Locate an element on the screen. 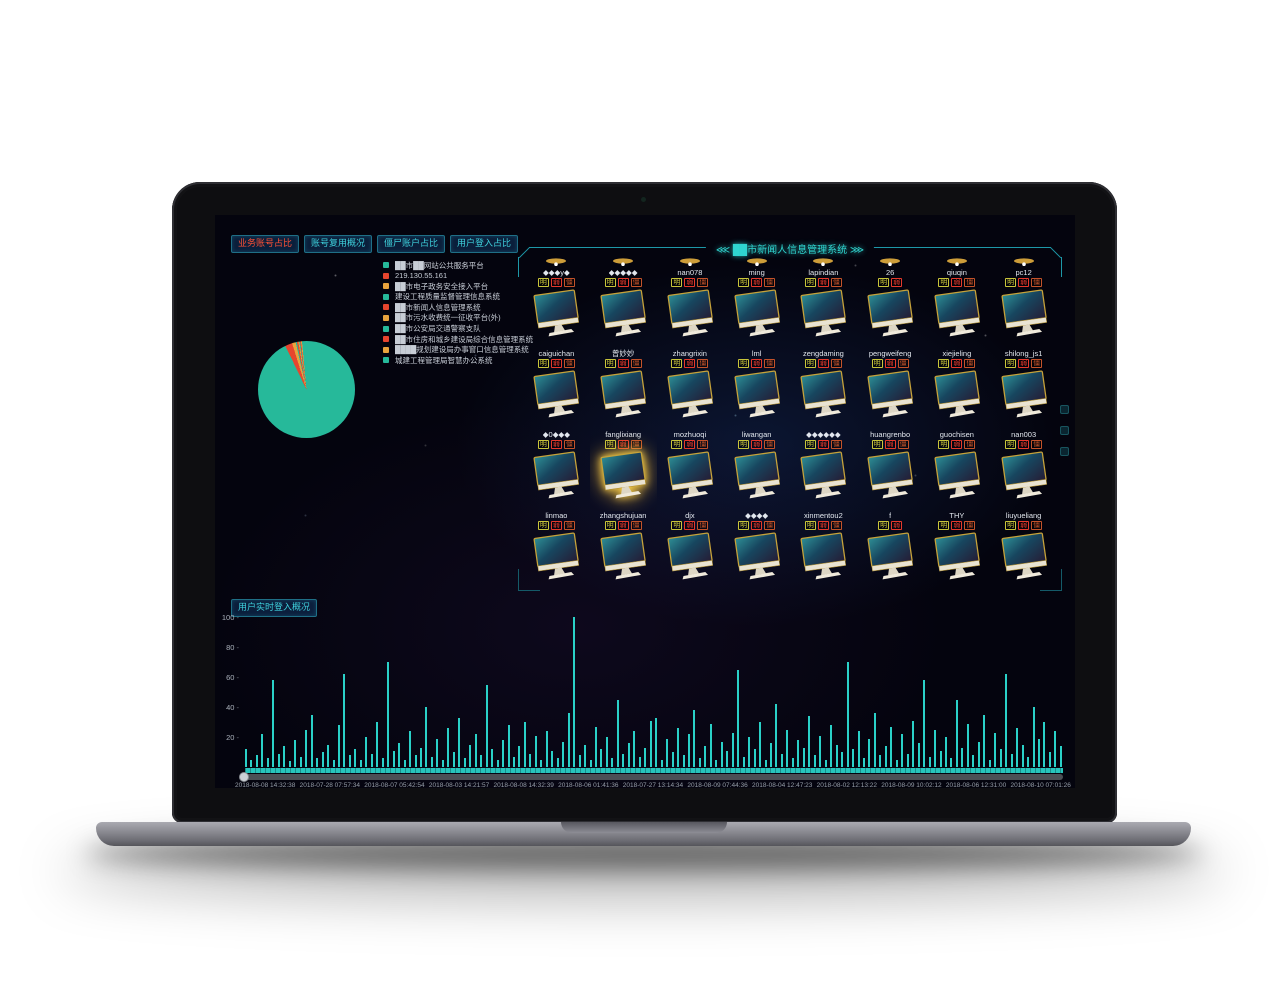  x-axis-label: 2018-08-10 07:01:26 is located at coordinates (1040, 785).